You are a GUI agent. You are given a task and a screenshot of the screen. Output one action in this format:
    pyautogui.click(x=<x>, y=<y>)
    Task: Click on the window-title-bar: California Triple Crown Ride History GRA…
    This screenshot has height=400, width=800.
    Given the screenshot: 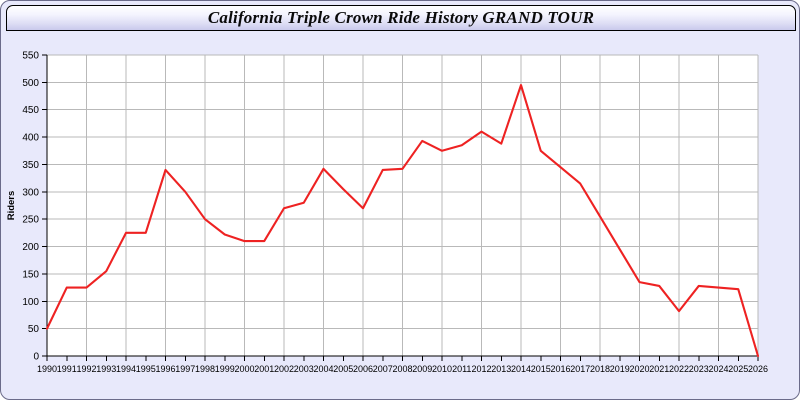 What is the action you would take?
    pyautogui.click(x=401, y=18)
    